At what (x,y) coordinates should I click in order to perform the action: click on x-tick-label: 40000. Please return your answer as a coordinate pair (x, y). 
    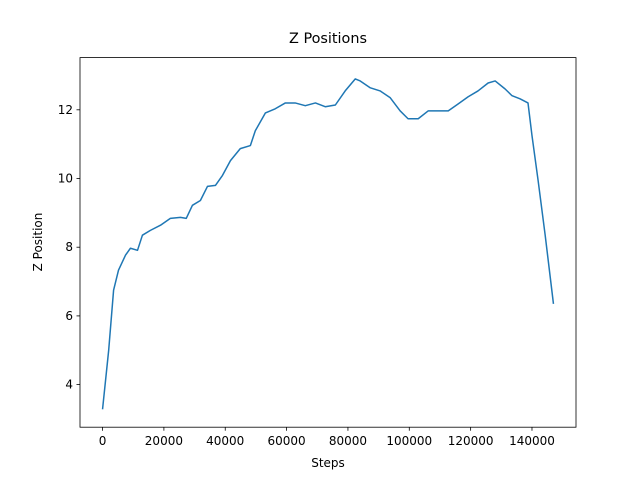
    Looking at the image, I should click on (225, 441).